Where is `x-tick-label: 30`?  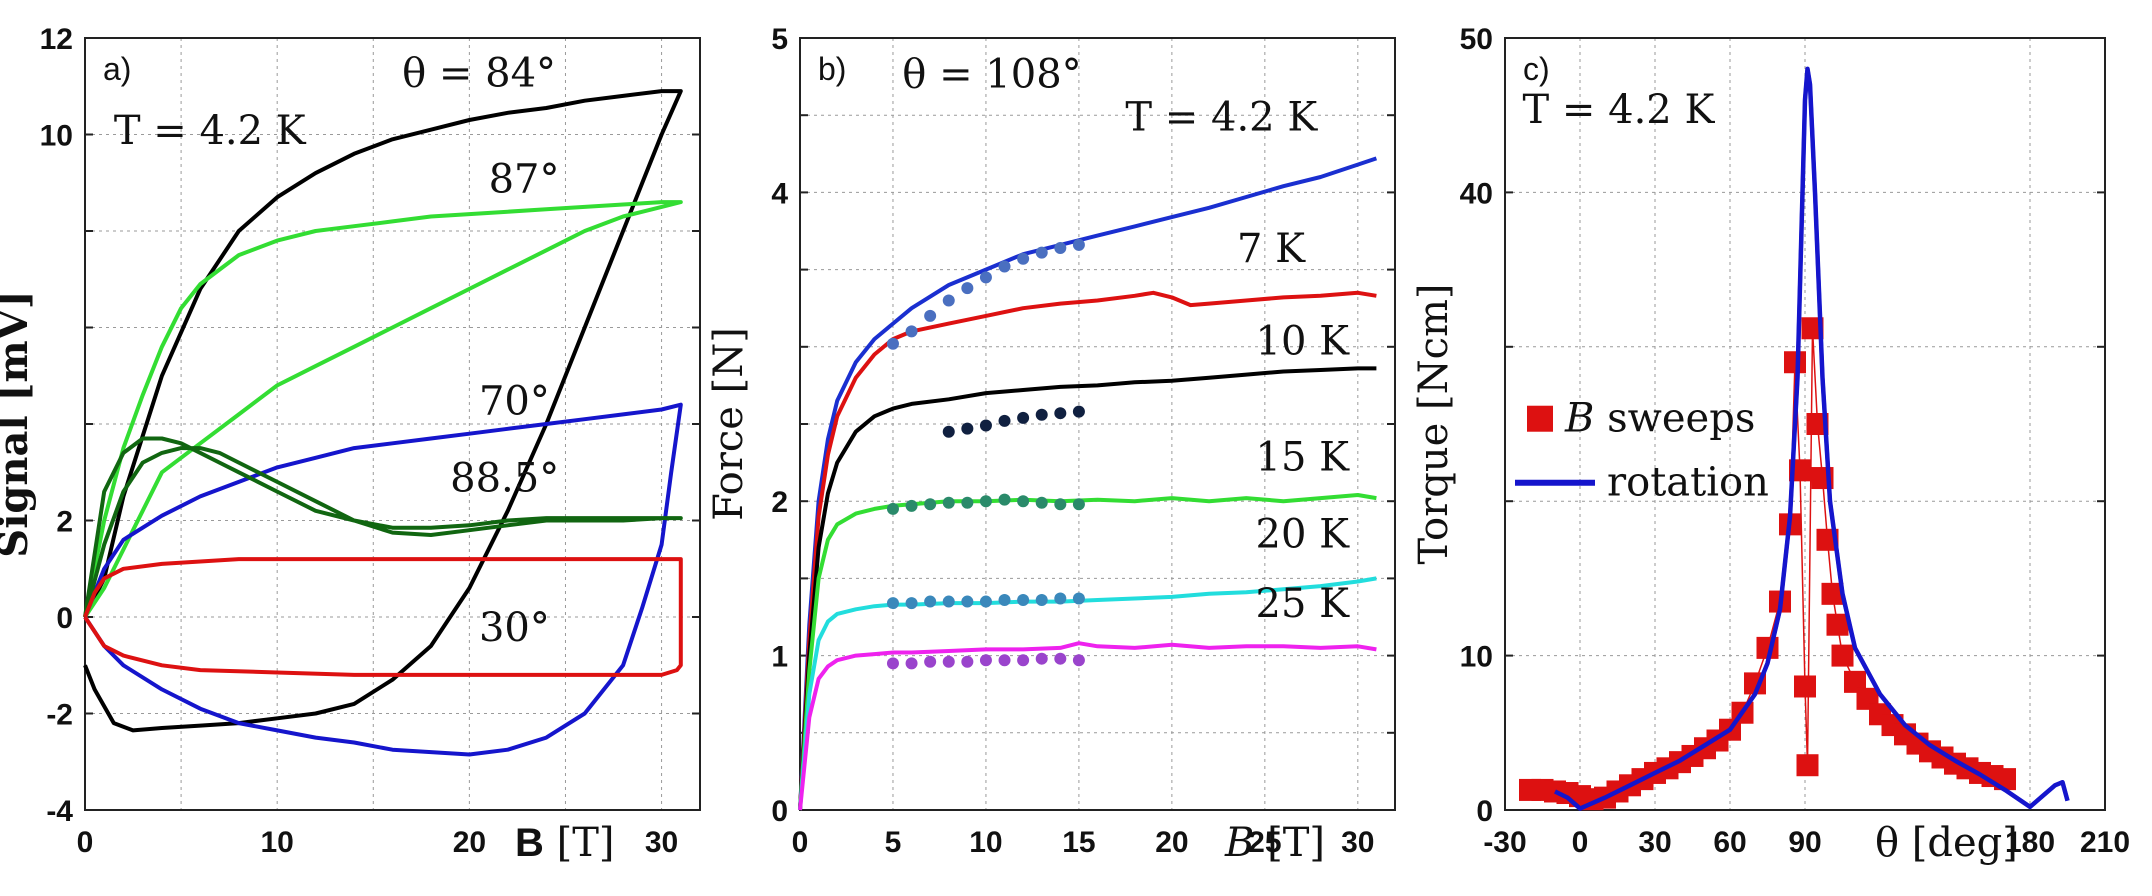
x-tick-label: 30 is located at coordinates (1357, 842).